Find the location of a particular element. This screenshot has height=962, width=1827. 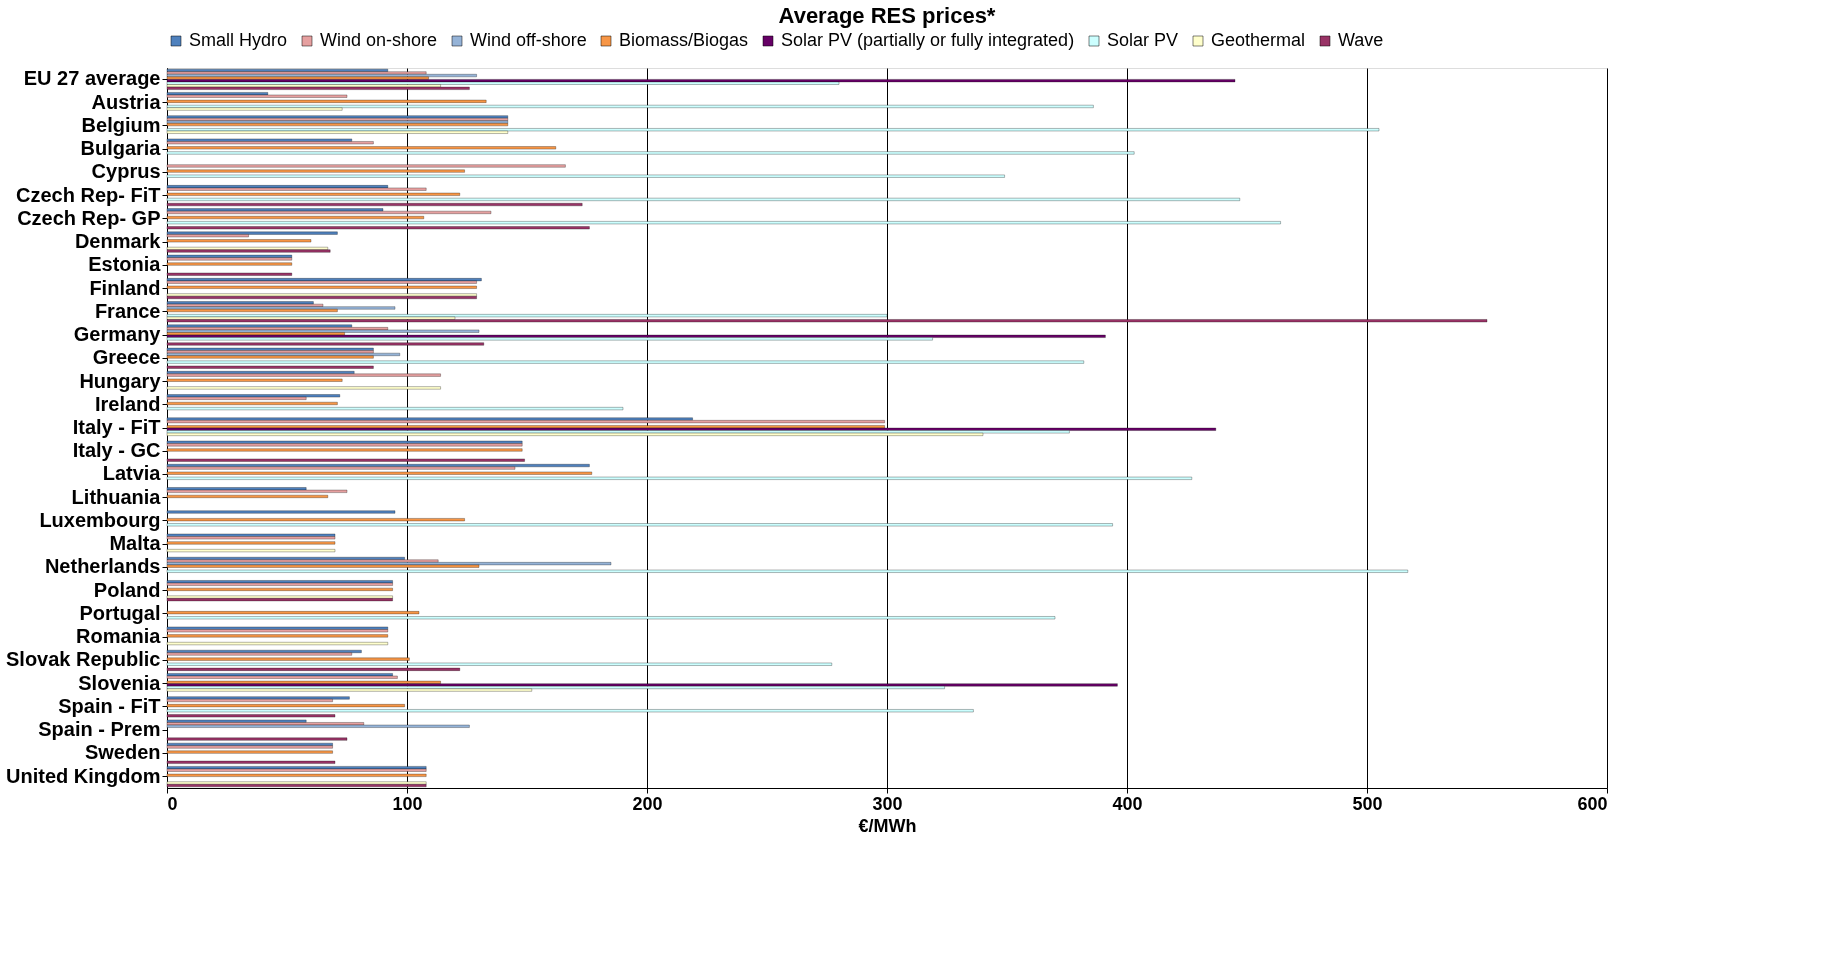

y-tick-label: Romania is located at coordinates (119, 636).